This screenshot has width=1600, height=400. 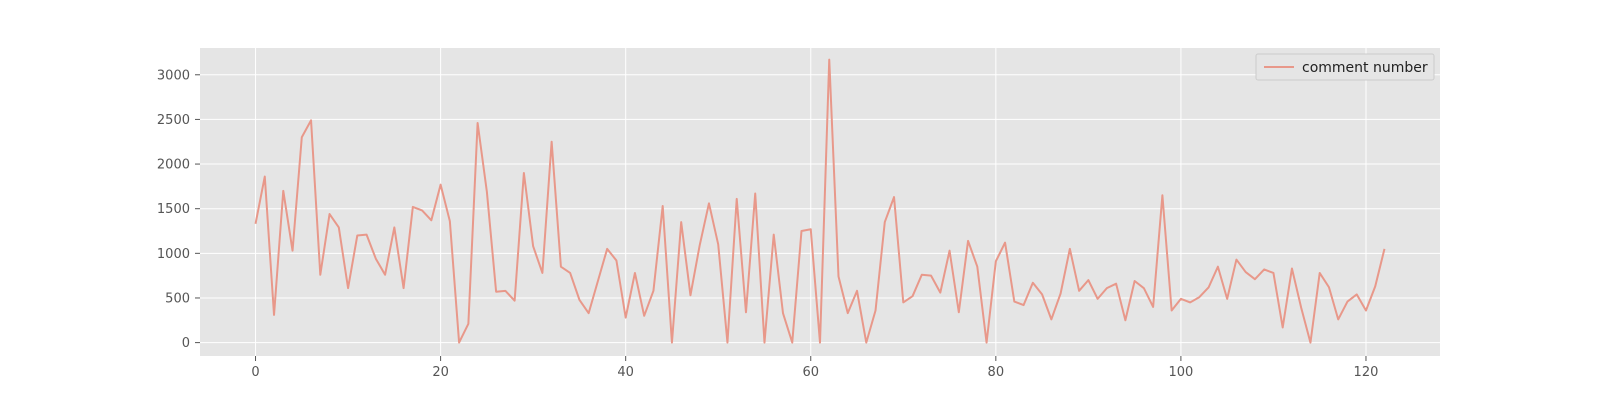 I want to click on x-tick-label: 40, so click(x=625, y=372).